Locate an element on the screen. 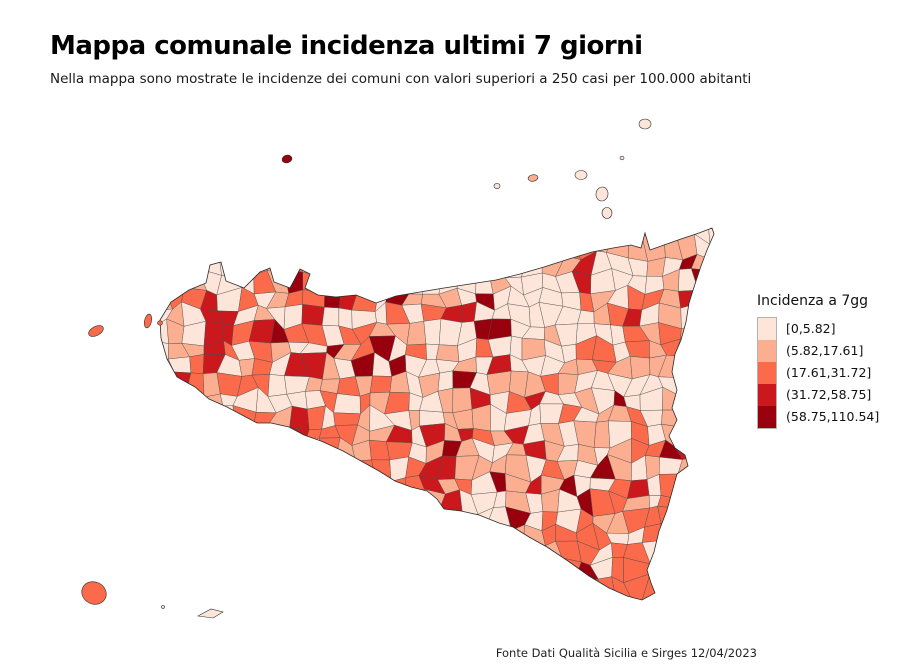 This screenshot has width=904, height=672. island-lampedusa is located at coordinates (210, 613).